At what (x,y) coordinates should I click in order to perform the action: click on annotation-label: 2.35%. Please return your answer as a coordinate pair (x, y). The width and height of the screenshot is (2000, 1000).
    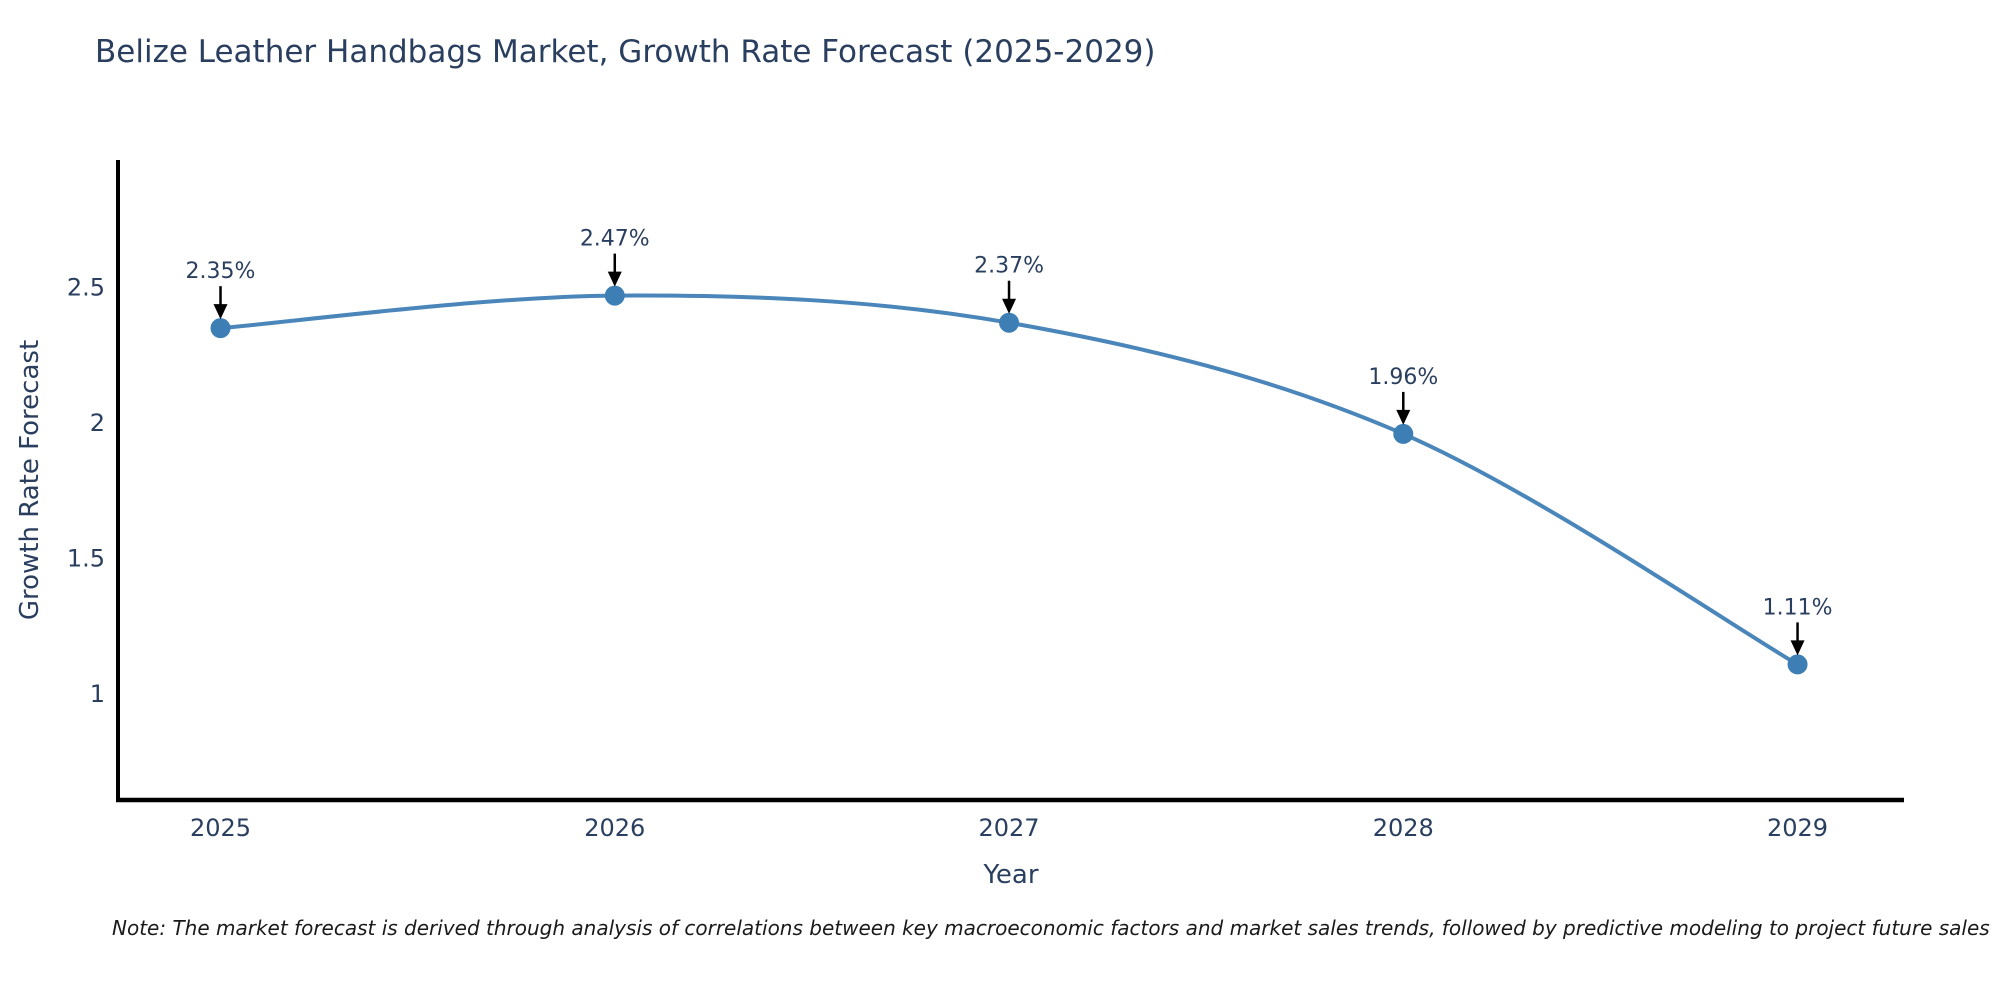
    Looking at the image, I should click on (221, 271).